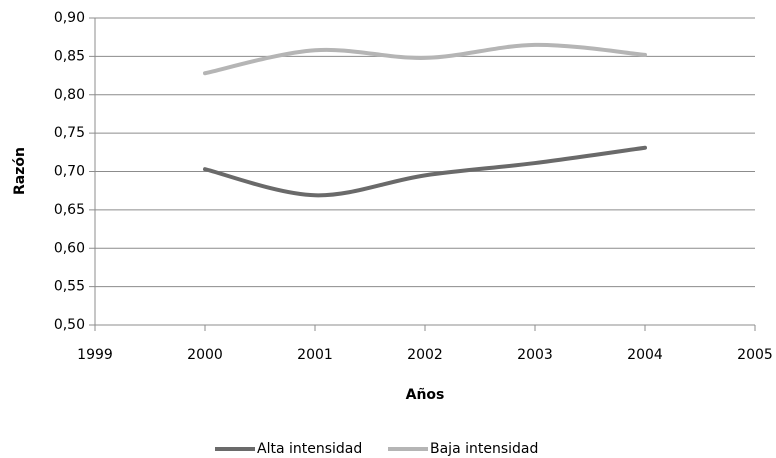  I want to click on x-tick-label: 2004, so click(645, 355).